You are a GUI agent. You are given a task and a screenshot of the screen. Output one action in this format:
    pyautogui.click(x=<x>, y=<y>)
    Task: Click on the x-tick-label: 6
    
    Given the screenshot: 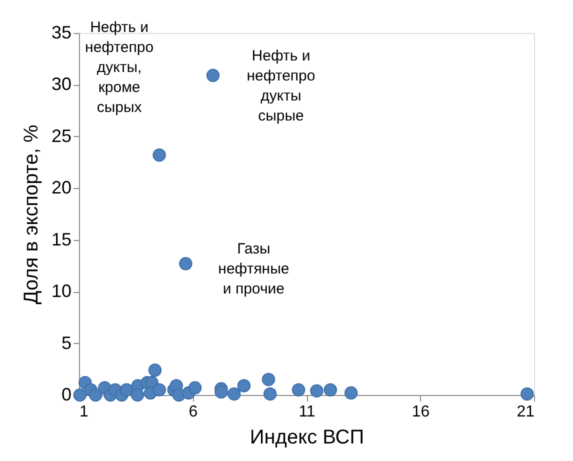 What is the action you would take?
    pyautogui.click(x=193, y=412)
    